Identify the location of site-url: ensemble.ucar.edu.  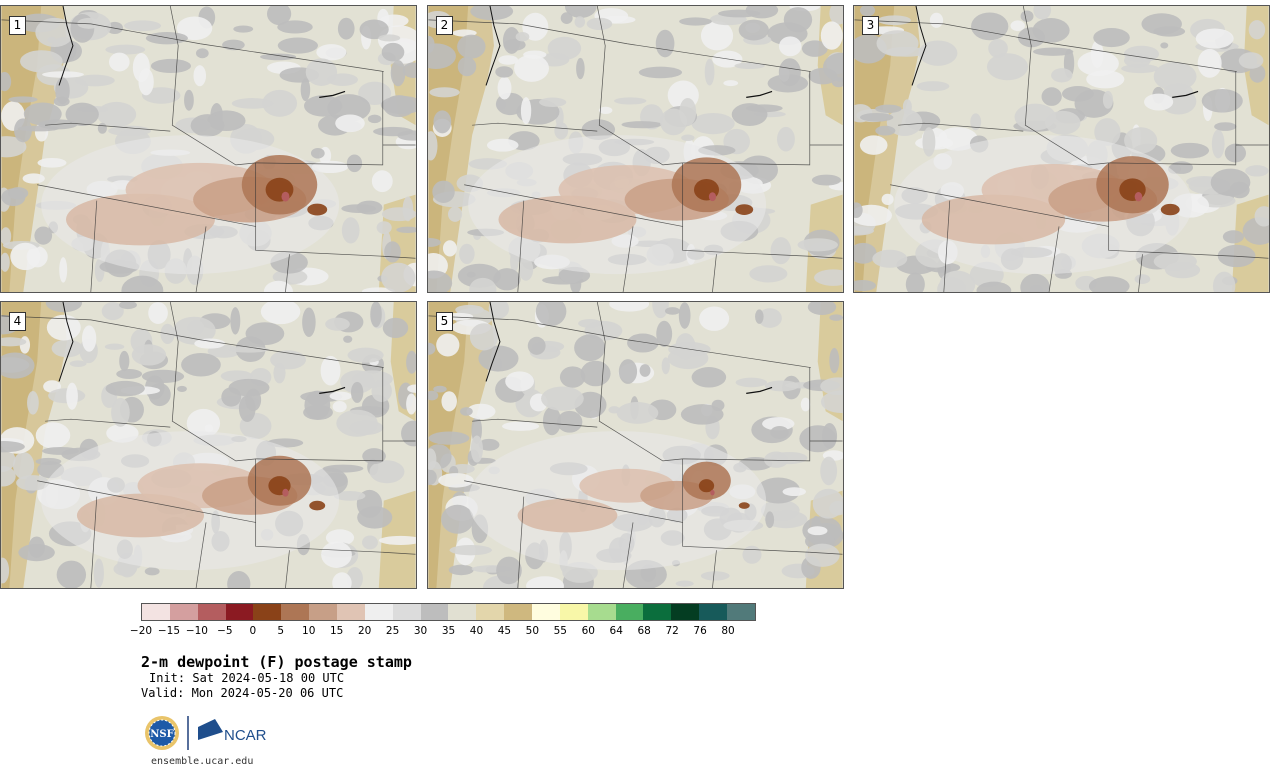
(202, 761).